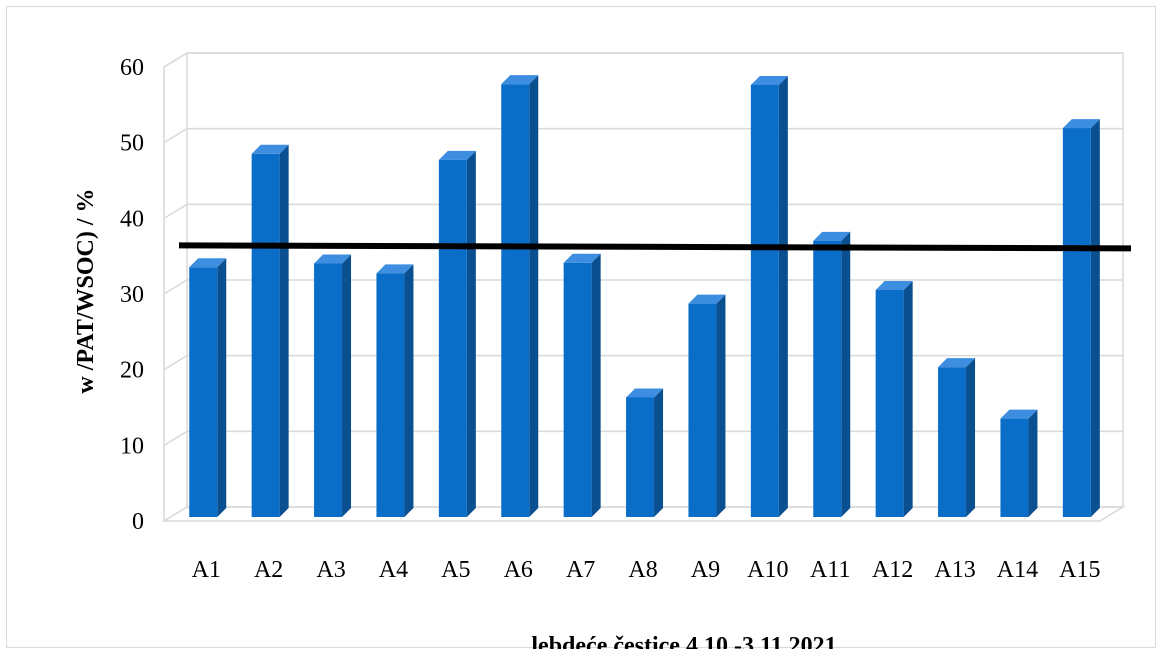 The image size is (1163, 655). Describe the element at coordinates (954, 570) in the screenshot. I see `x-tick-label: A13` at that location.